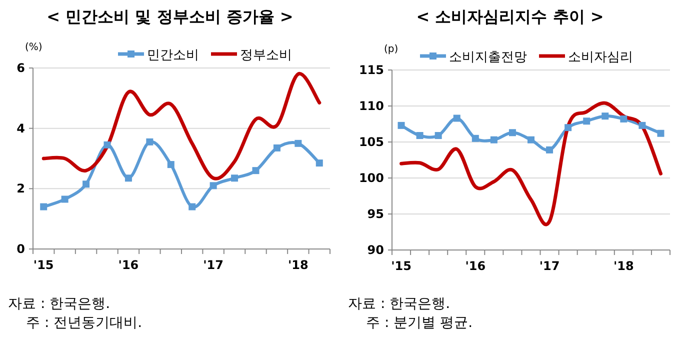 The height and width of the screenshot is (342, 680). What do you see at coordinates (371, 106) in the screenshot?
I see `y-tick-label: 110` at bounding box center [371, 106].